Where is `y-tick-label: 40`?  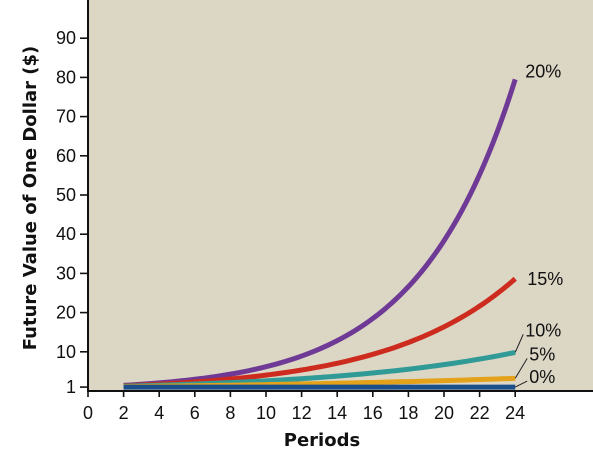
y-tick-label: 40 is located at coordinates (66, 234).